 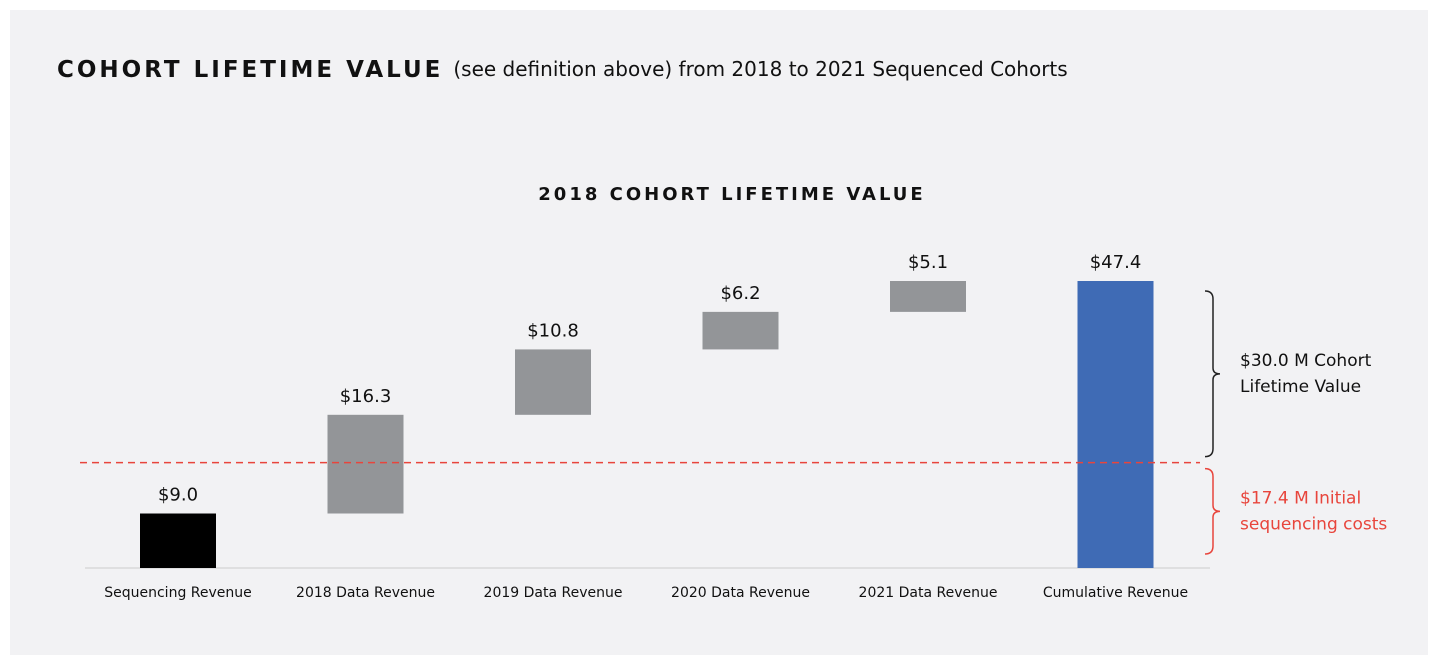 What do you see at coordinates (553, 593) in the screenshot?
I see `x-tick-label: 2019 Data Revenue` at bounding box center [553, 593].